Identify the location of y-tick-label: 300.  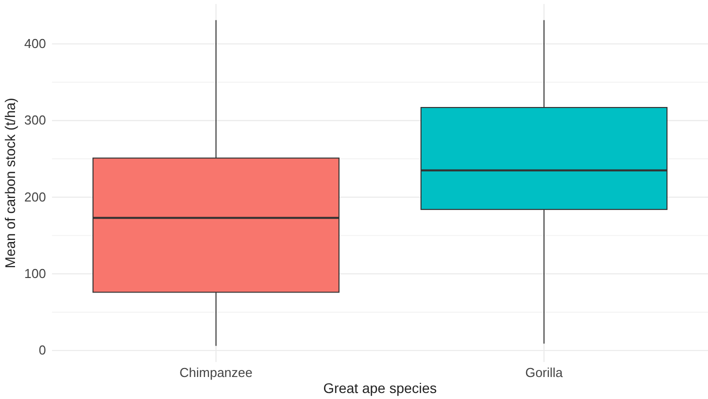
(35, 120).